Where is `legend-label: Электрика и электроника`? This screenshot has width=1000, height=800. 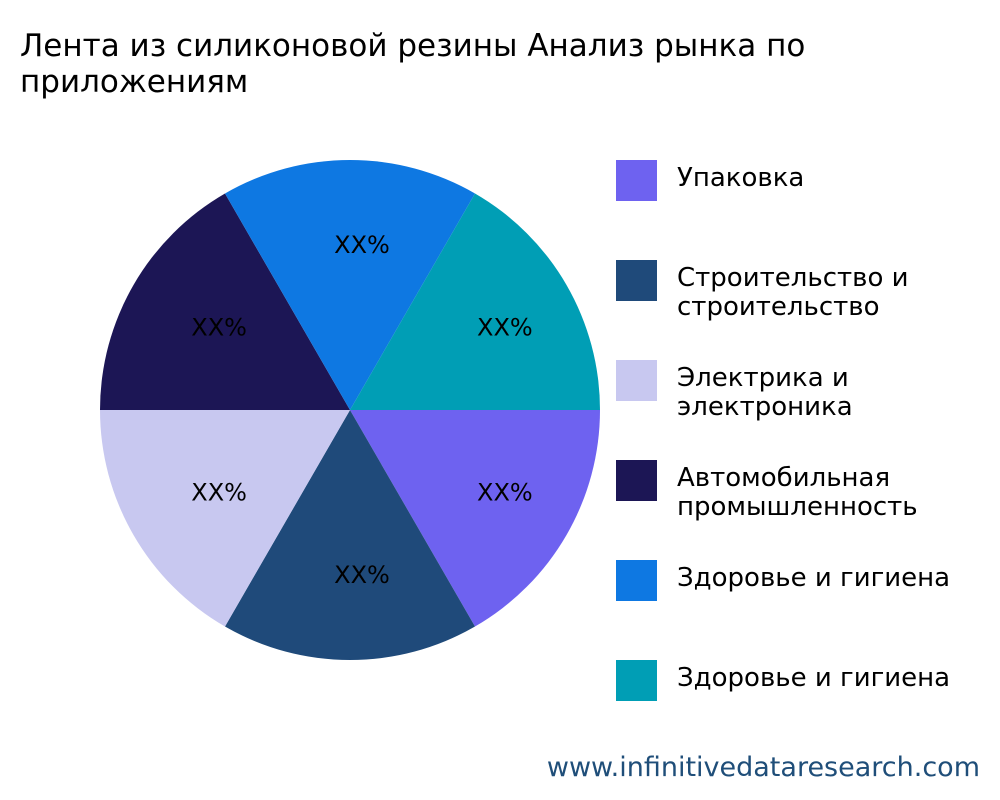 legend-label: Электрика и электроника is located at coordinates (765, 392).